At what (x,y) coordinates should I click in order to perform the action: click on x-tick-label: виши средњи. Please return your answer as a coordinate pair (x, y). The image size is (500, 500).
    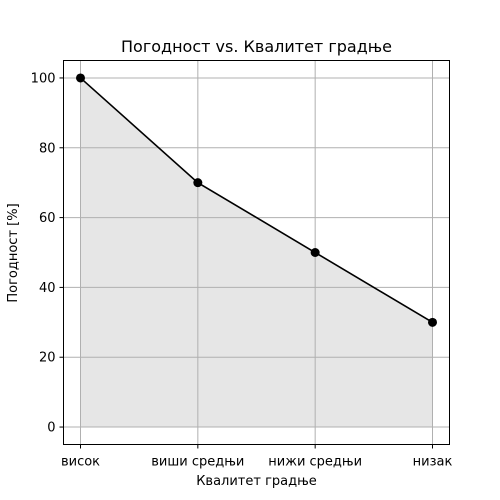
    Looking at the image, I should click on (197, 462).